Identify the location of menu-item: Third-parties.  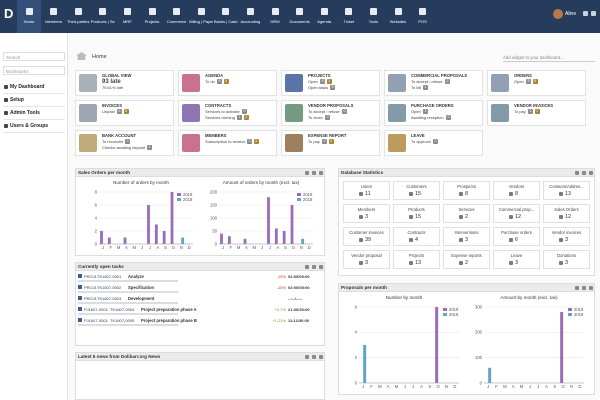
(78, 21).